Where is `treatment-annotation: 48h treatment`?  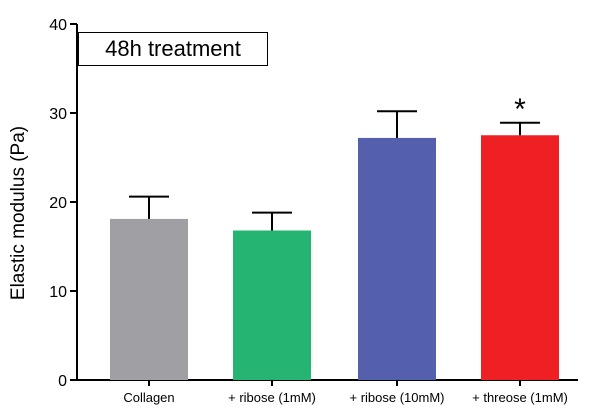
treatment-annotation: 48h treatment is located at coordinates (173, 49).